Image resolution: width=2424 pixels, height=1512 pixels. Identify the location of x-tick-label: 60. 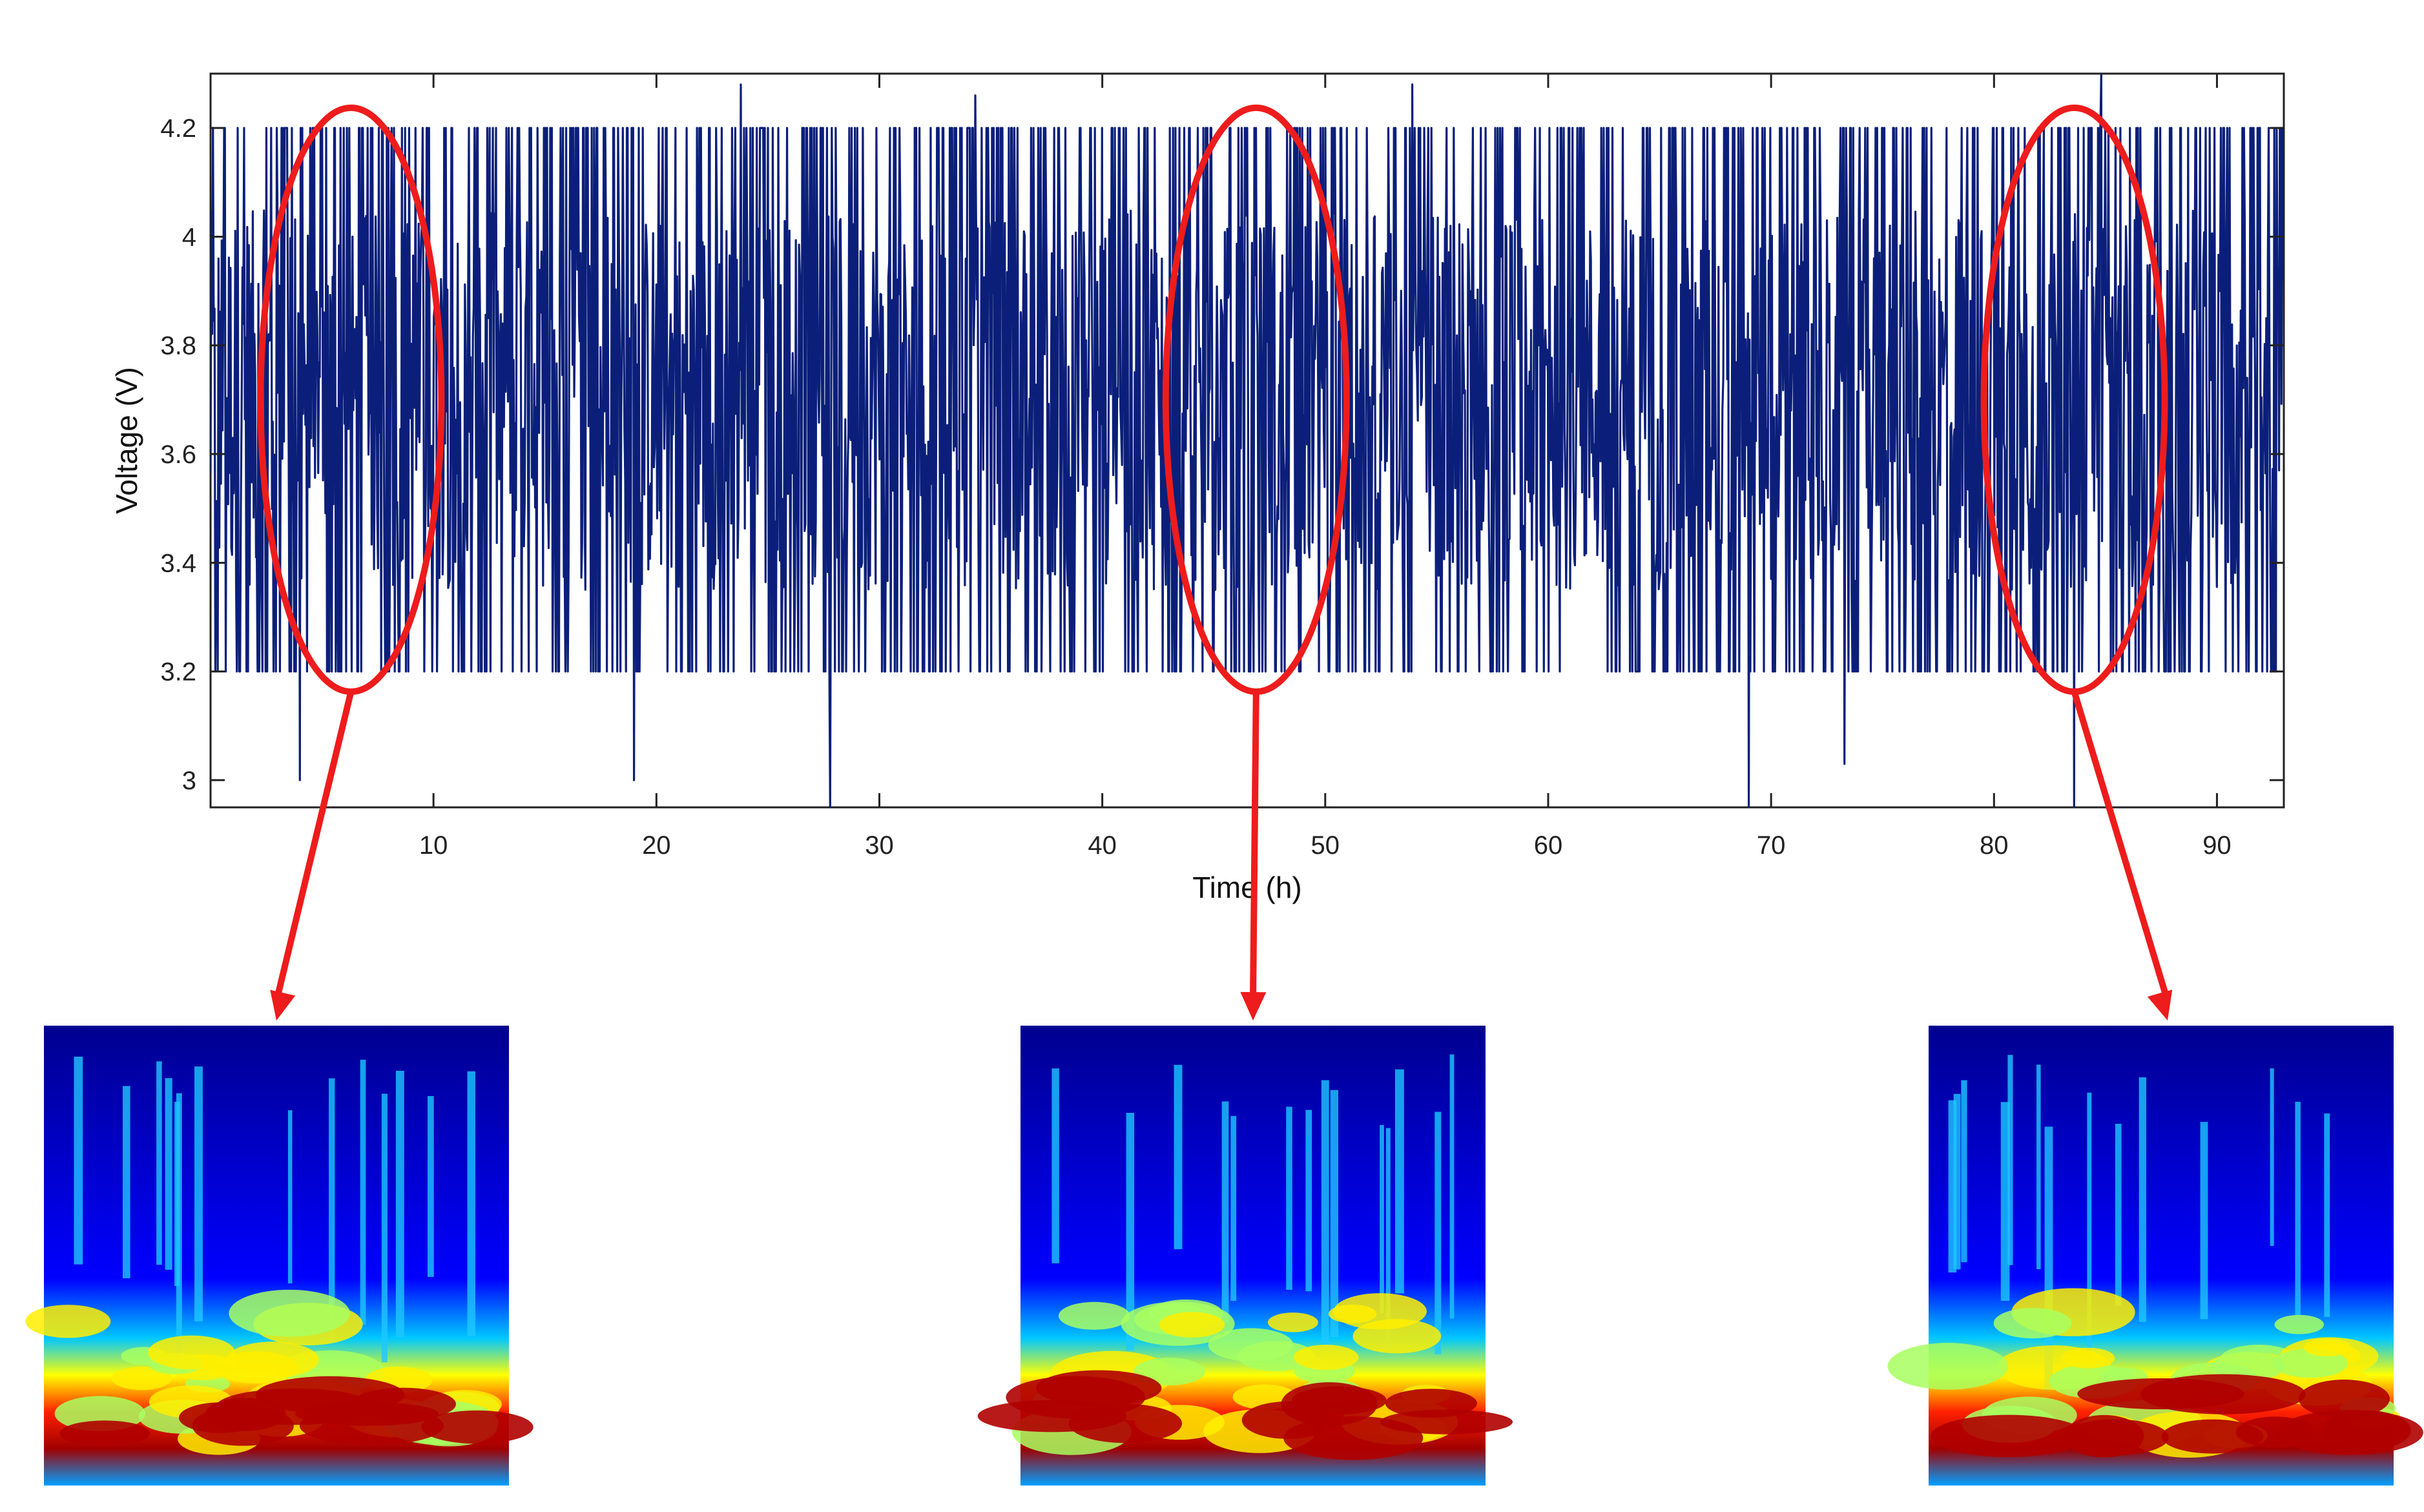
(1549, 845).